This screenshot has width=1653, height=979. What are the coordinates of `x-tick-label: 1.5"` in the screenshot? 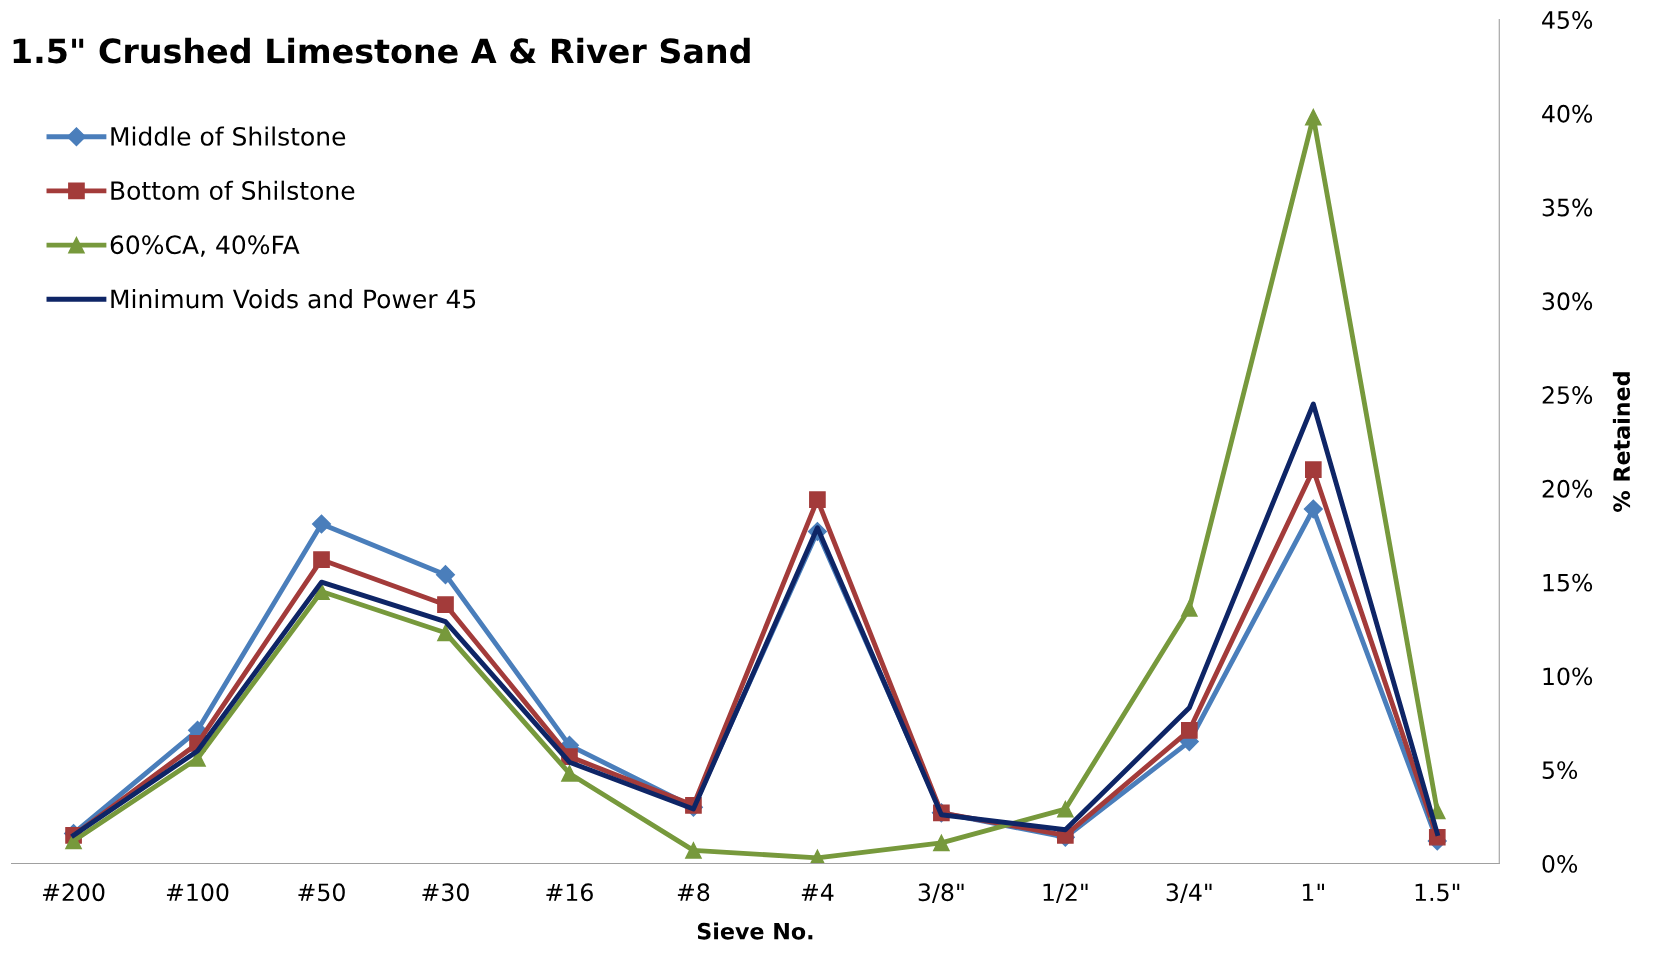 It's located at (1437, 892).